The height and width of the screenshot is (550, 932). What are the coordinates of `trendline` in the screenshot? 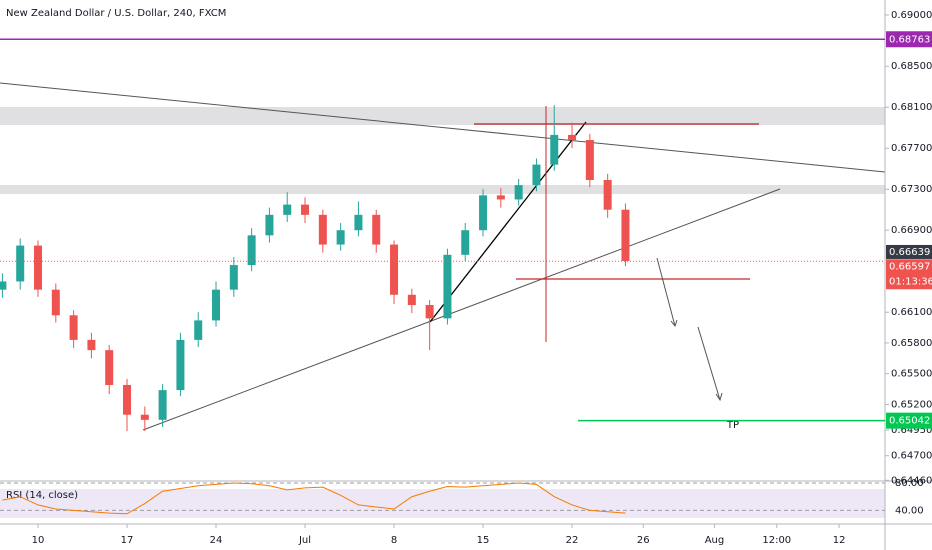 It's located at (508, 222).